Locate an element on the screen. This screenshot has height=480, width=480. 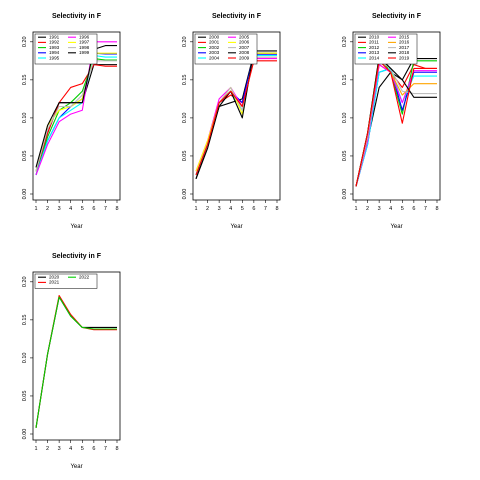
series-line-2007 is located at coordinates (236, 116).